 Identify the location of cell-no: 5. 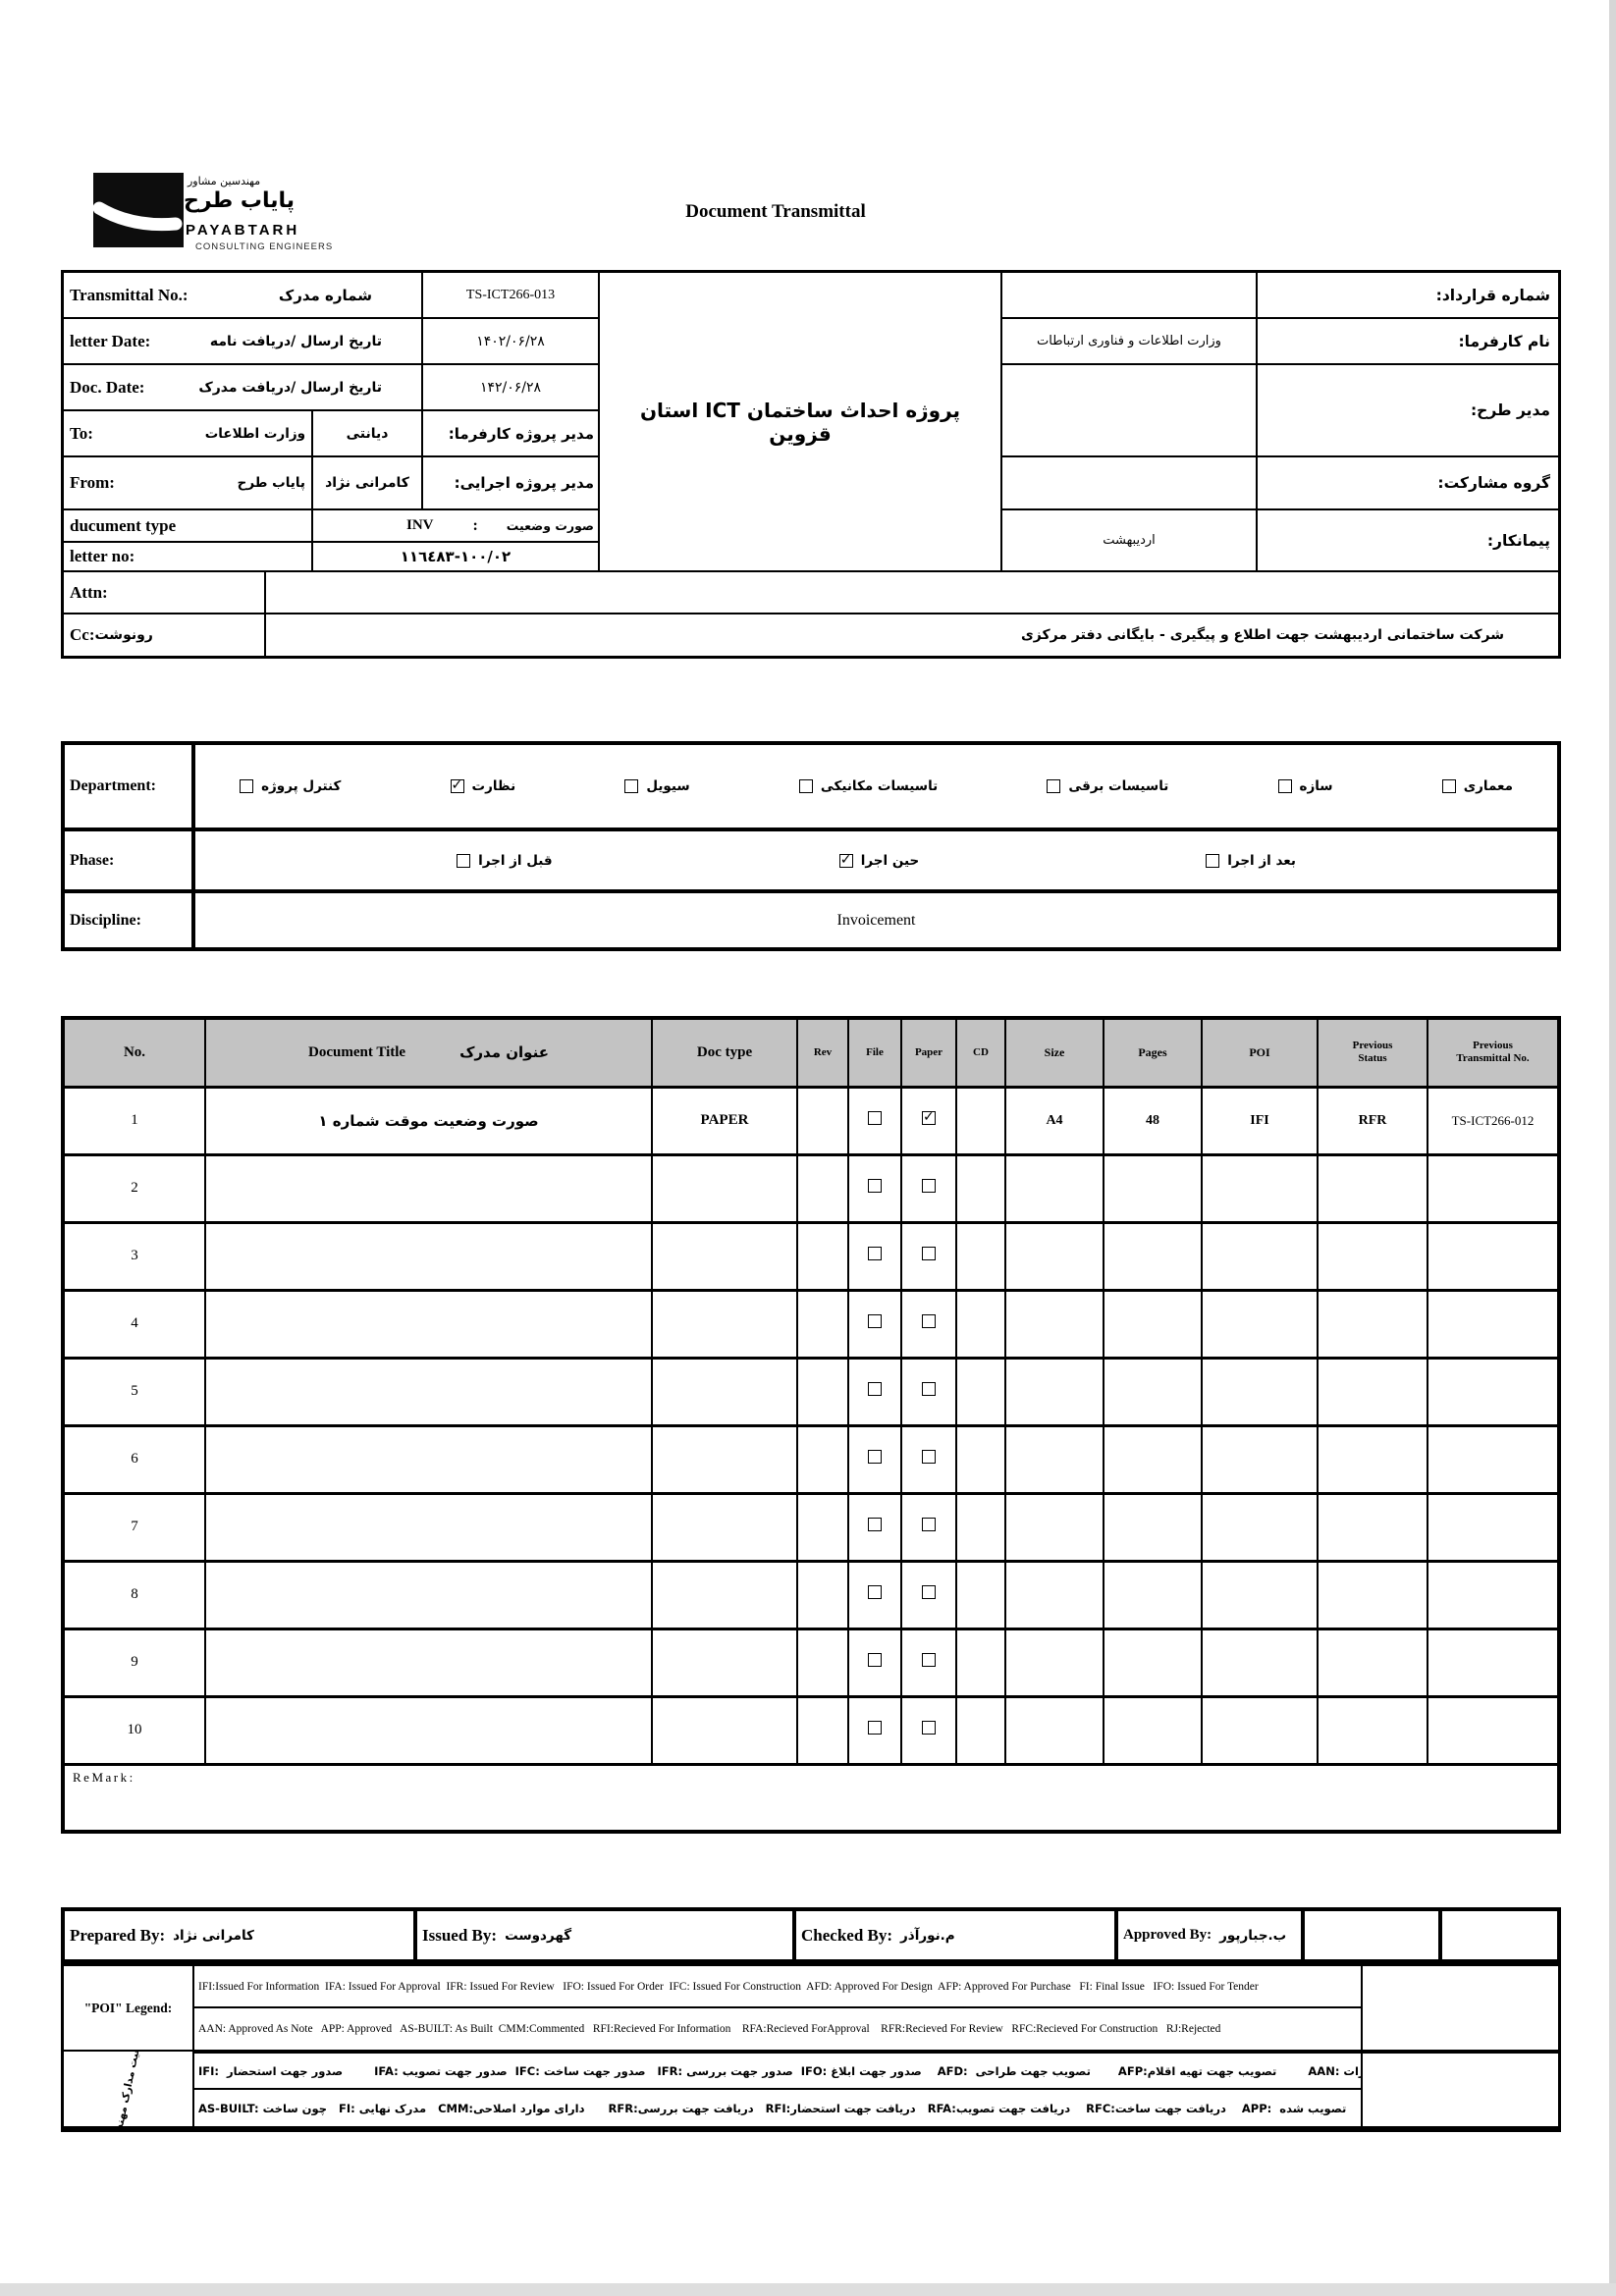
(134, 1391).